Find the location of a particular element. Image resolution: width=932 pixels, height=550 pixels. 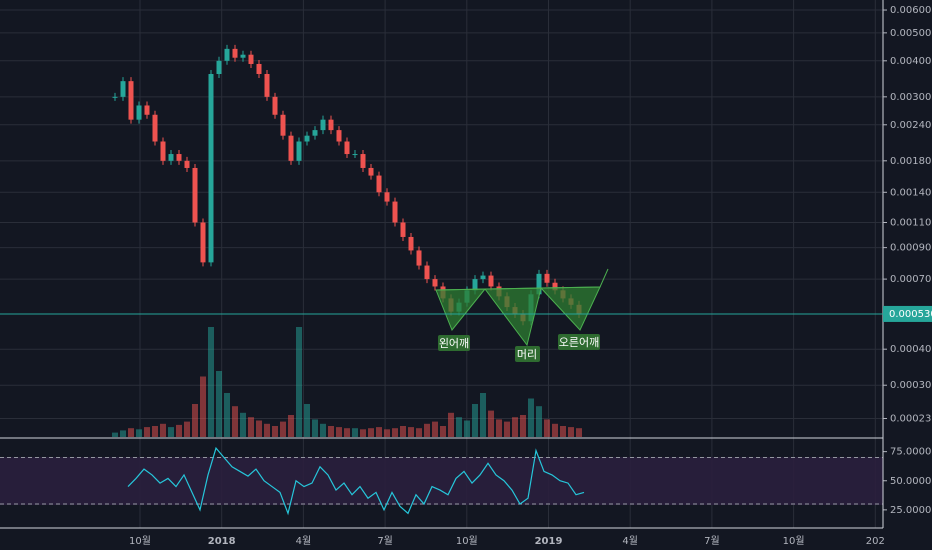

x-tick-label: 4월 is located at coordinates (630, 541).